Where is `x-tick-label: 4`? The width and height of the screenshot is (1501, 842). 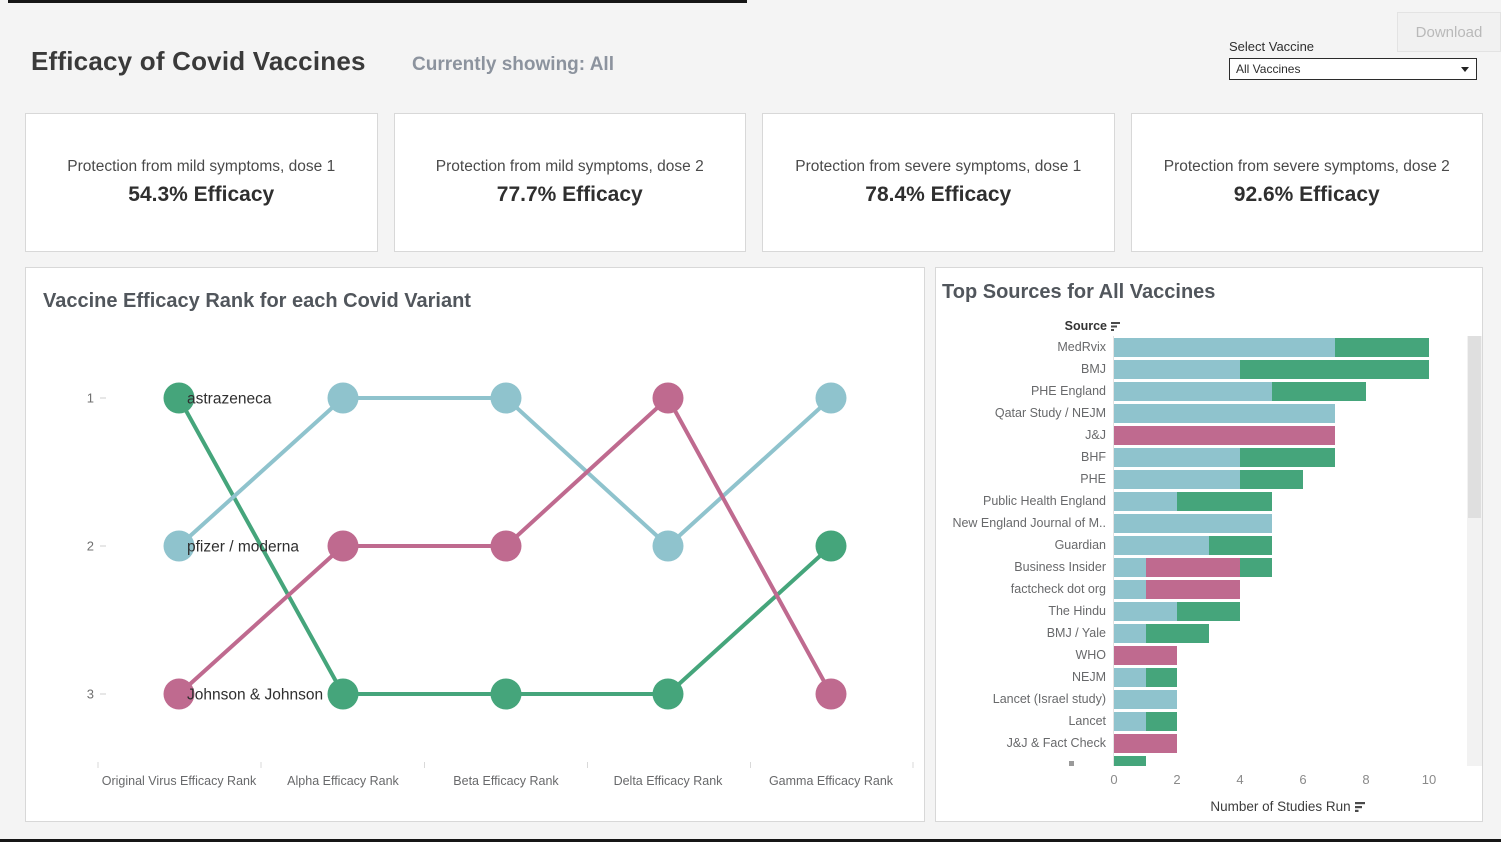 x-tick-label: 4 is located at coordinates (1240, 779).